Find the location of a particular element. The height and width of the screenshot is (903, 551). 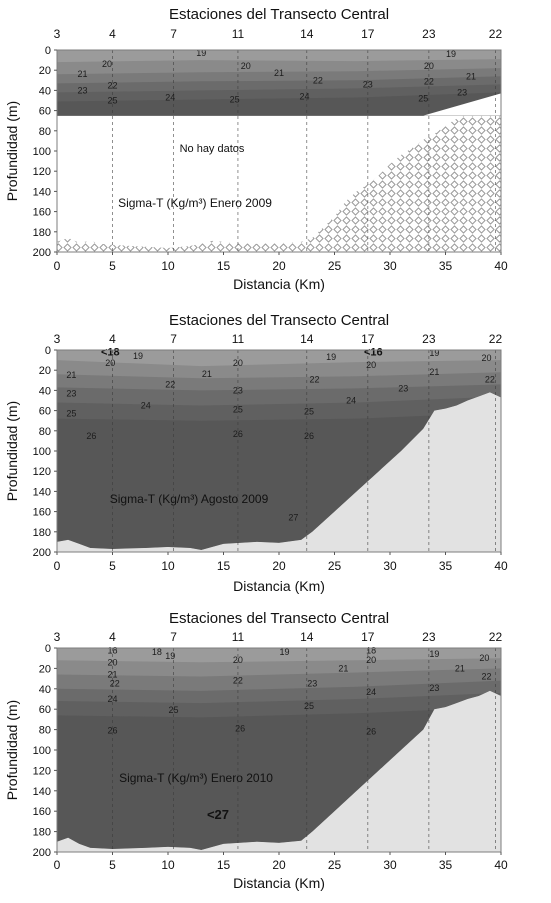

y-tick-label: 100 is located at coordinates (42, 751).